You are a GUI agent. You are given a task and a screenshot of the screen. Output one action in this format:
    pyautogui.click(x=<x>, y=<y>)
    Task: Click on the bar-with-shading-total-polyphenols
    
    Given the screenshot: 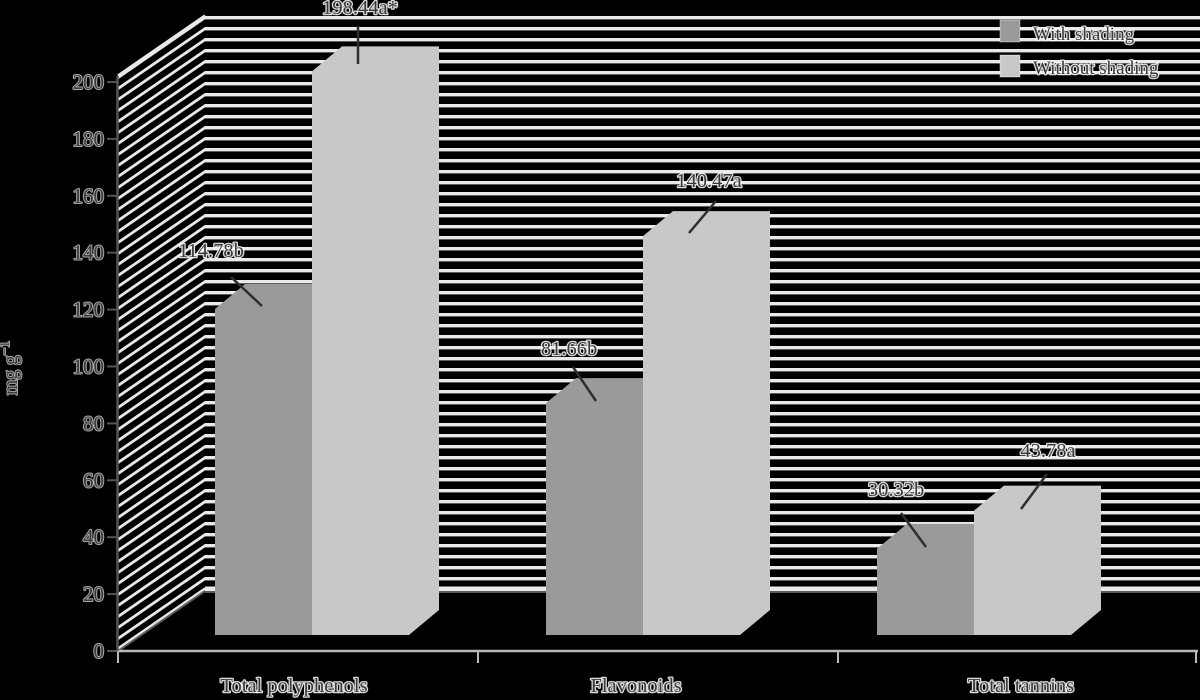 What is the action you would take?
    pyautogui.click(x=278, y=459)
    